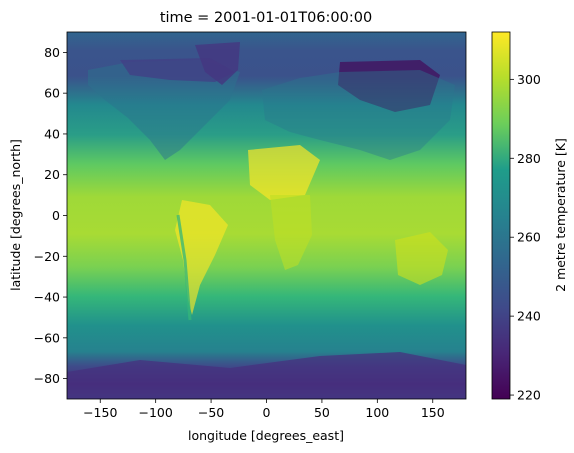 This screenshot has height=453, width=574. Describe the element at coordinates (164, 110) in the screenshot. I see `land-north-america` at that location.